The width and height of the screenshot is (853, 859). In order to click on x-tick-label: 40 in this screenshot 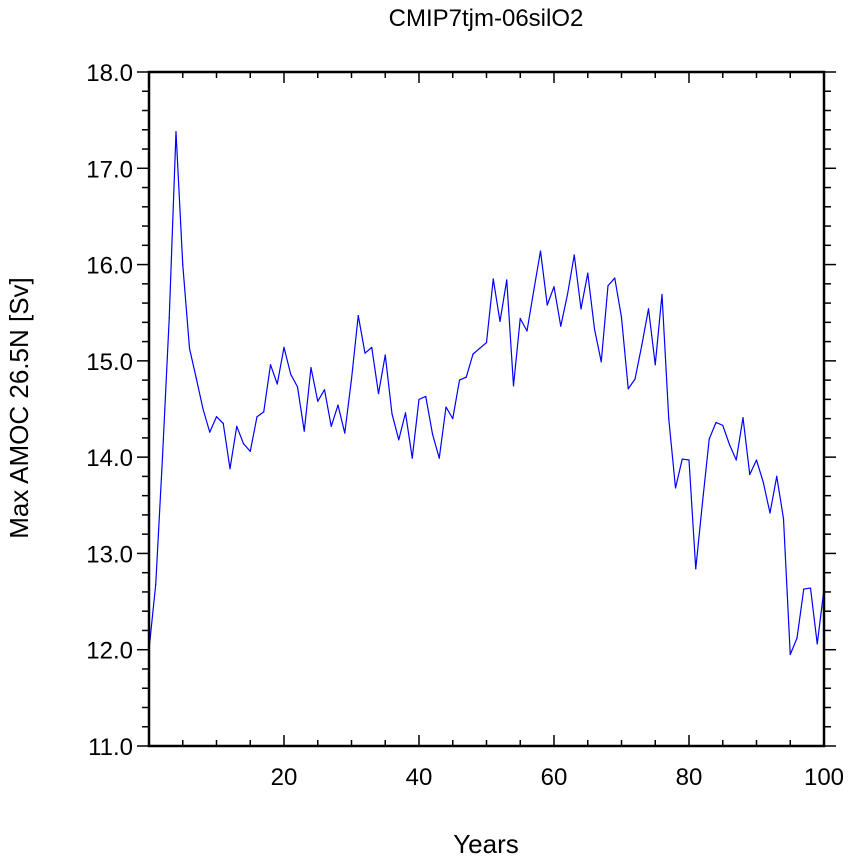, I will do `click(419, 777)`.